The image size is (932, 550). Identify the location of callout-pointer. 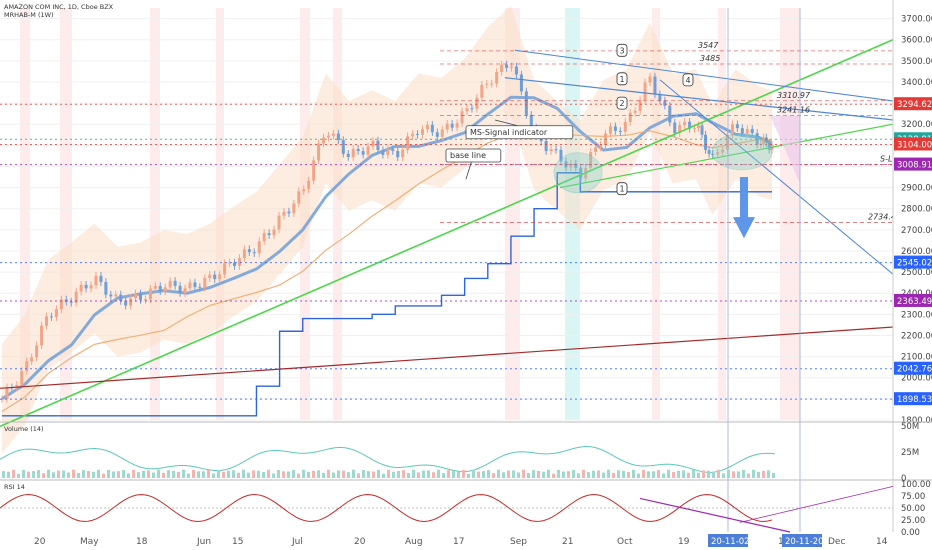
(468, 170).